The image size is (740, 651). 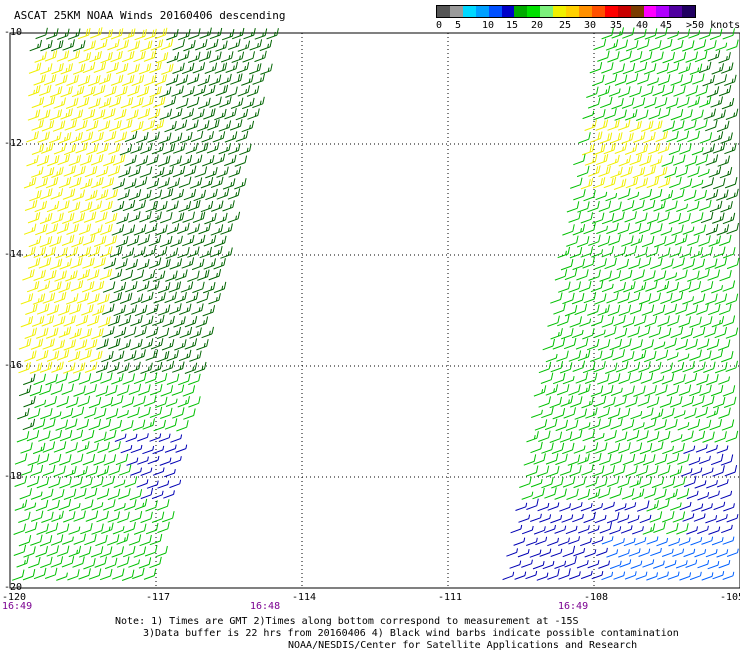 What do you see at coordinates (642, 25) in the screenshot?
I see `scale-label: 40` at bounding box center [642, 25].